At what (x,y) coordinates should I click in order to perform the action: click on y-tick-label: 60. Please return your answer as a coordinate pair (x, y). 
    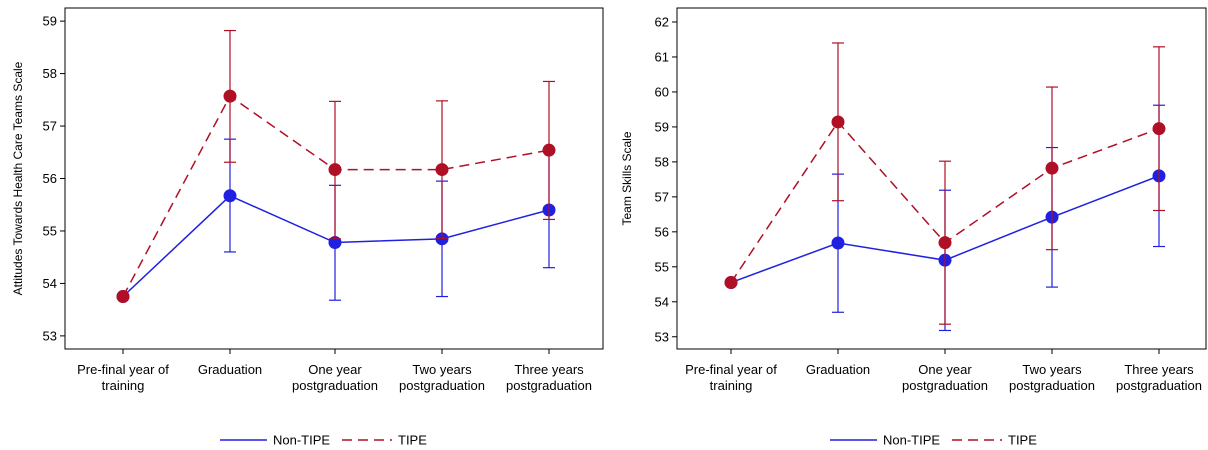
    Looking at the image, I should click on (662, 91).